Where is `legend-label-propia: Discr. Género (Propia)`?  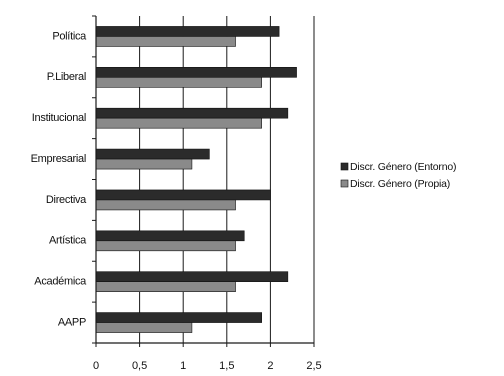
legend-label-propia: Discr. Género (Propia) is located at coordinates (400, 184).